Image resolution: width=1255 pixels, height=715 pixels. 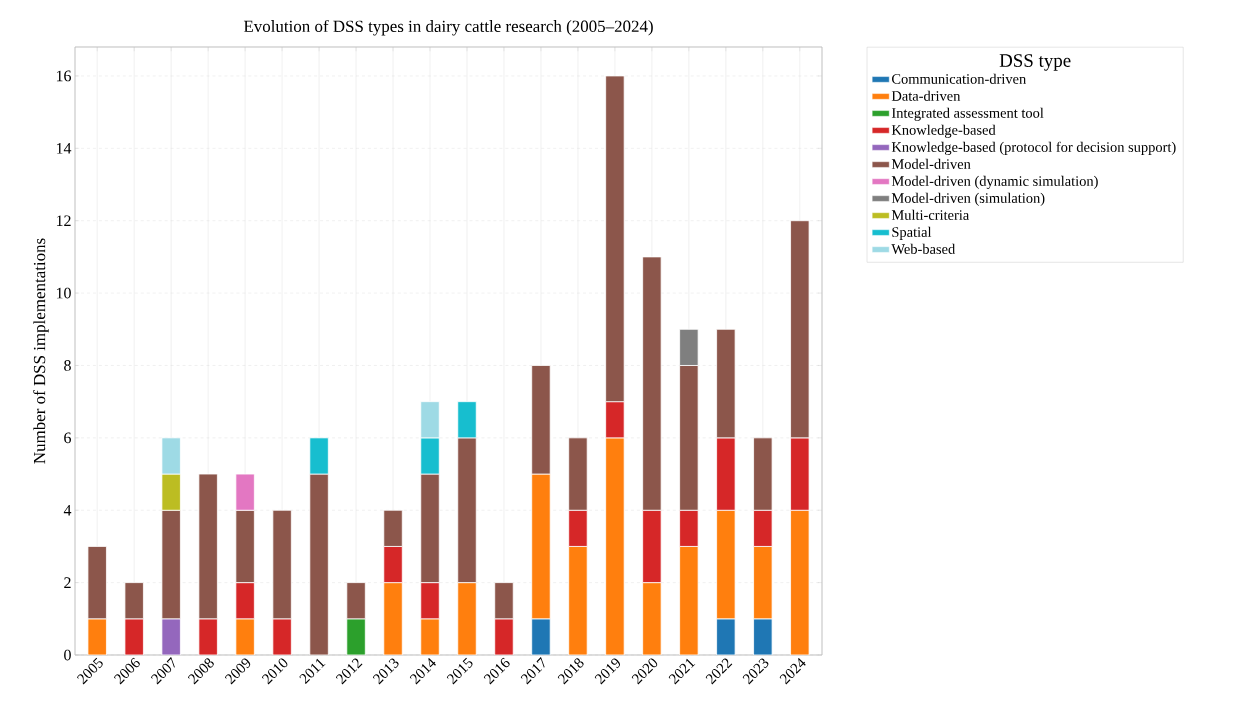 What do you see at coordinates (64, 76) in the screenshot?
I see `y-tick-label: 16` at bounding box center [64, 76].